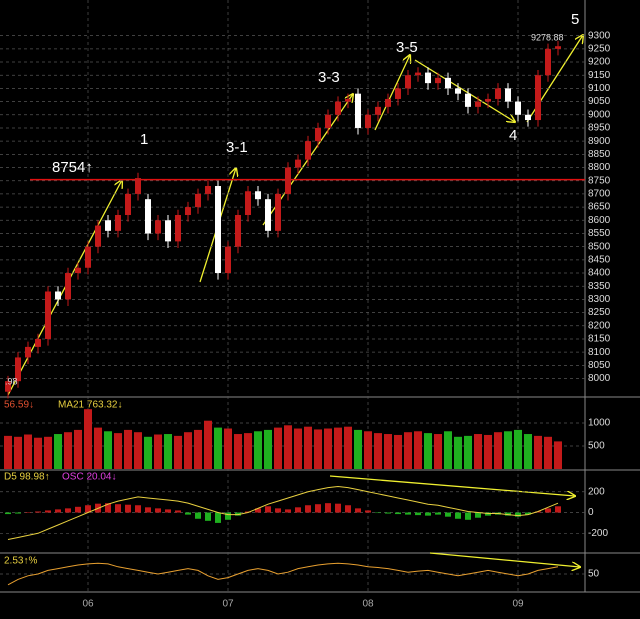  I want to click on panel-header: D5 98.98↑, so click(27, 477).